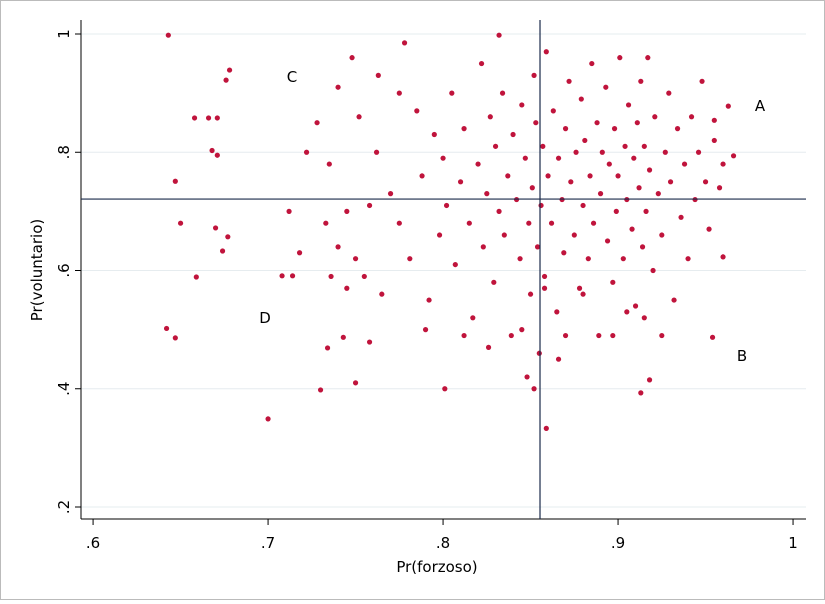 Image resolution: width=825 pixels, height=604 pixels. Describe the element at coordinates (618, 543) in the screenshot. I see `x-tick-label: .9` at that location.